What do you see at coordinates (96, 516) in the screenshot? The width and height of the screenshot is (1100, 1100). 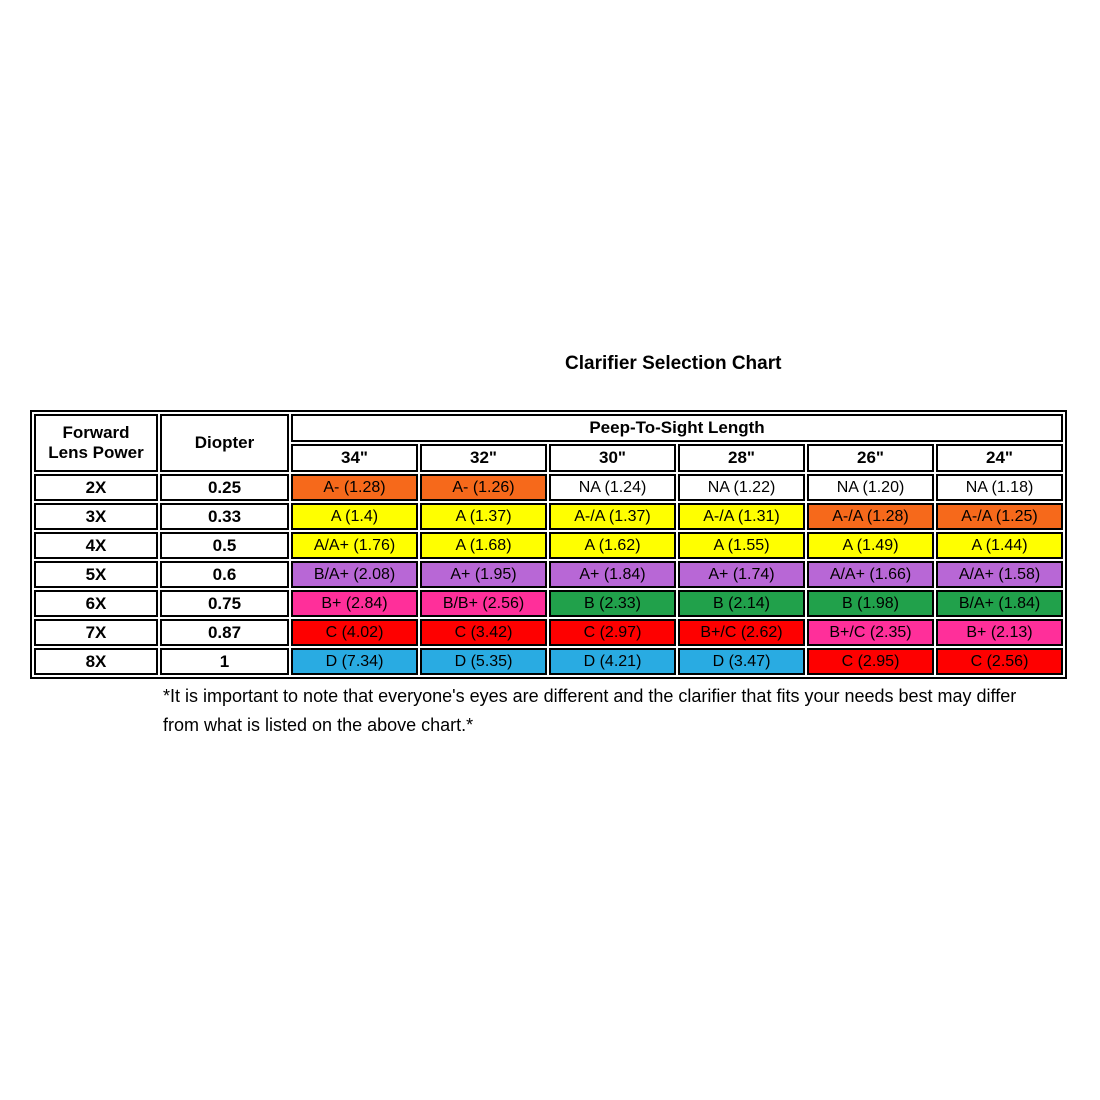 I see `lens-power-cell: 3X` at bounding box center [96, 516].